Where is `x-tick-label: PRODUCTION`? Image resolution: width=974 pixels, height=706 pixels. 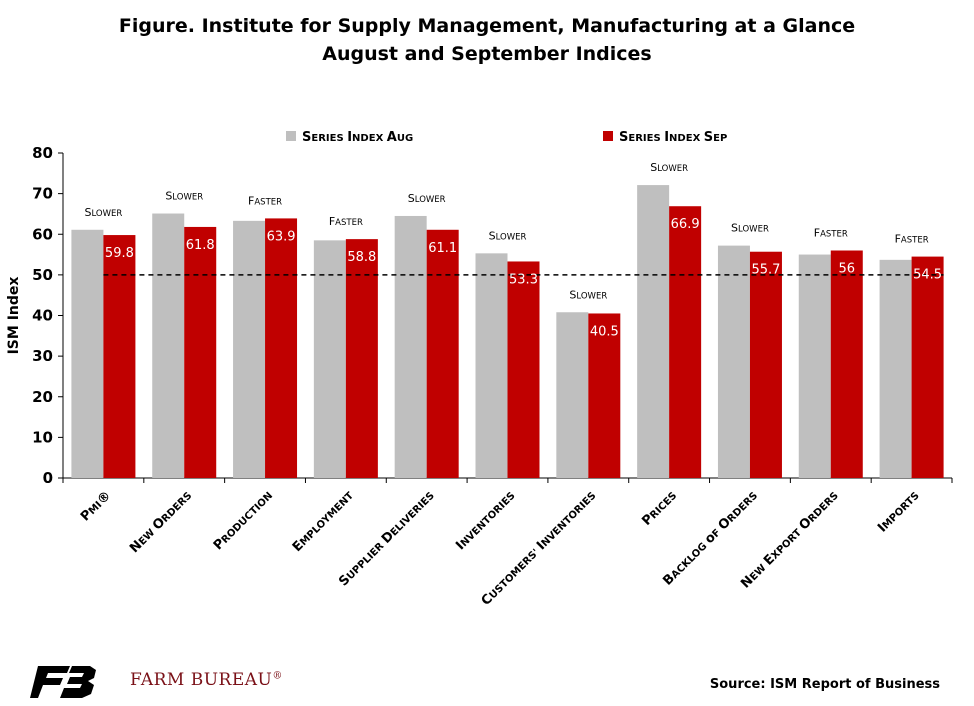
x-tick-label: PRODUCTION is located at coordinates (243, 520).